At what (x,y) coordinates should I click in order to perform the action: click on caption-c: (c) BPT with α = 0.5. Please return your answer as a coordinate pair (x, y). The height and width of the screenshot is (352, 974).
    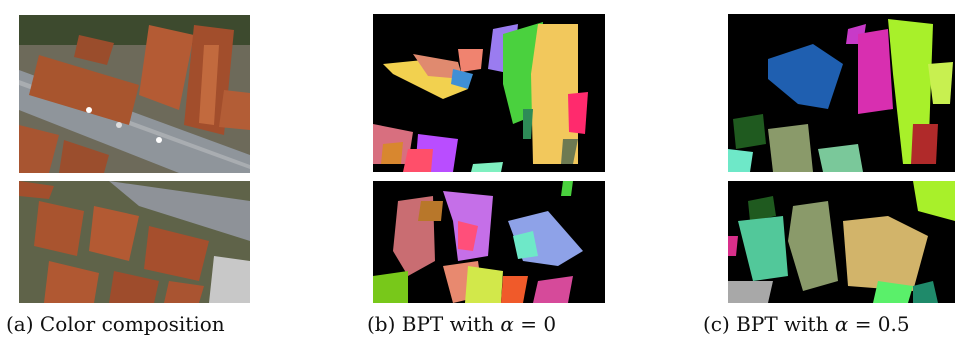
    Looking at the image, I should click on (806, 324).